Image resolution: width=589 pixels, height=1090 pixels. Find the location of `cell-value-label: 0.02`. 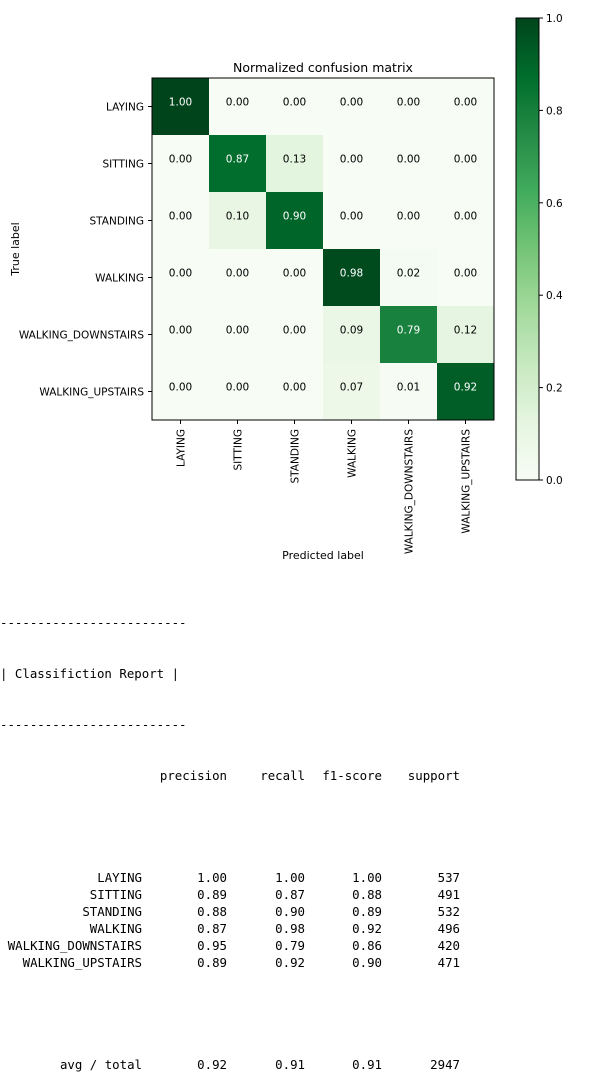

cell-value-label: 0.02 is located at coordinates (408, 274).